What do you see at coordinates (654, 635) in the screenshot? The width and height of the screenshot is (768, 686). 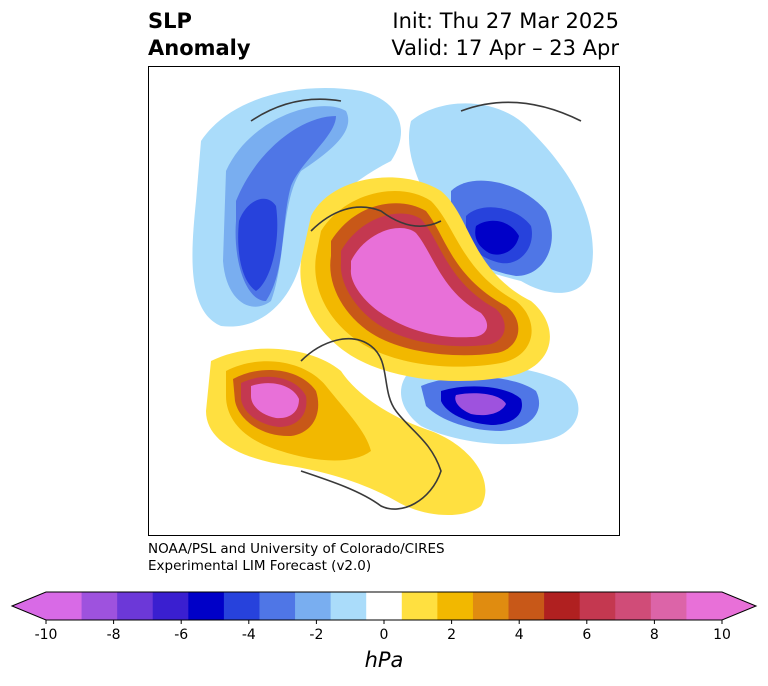 I see `colorbar-tick-label: 8` at bounding box center [654, 635].